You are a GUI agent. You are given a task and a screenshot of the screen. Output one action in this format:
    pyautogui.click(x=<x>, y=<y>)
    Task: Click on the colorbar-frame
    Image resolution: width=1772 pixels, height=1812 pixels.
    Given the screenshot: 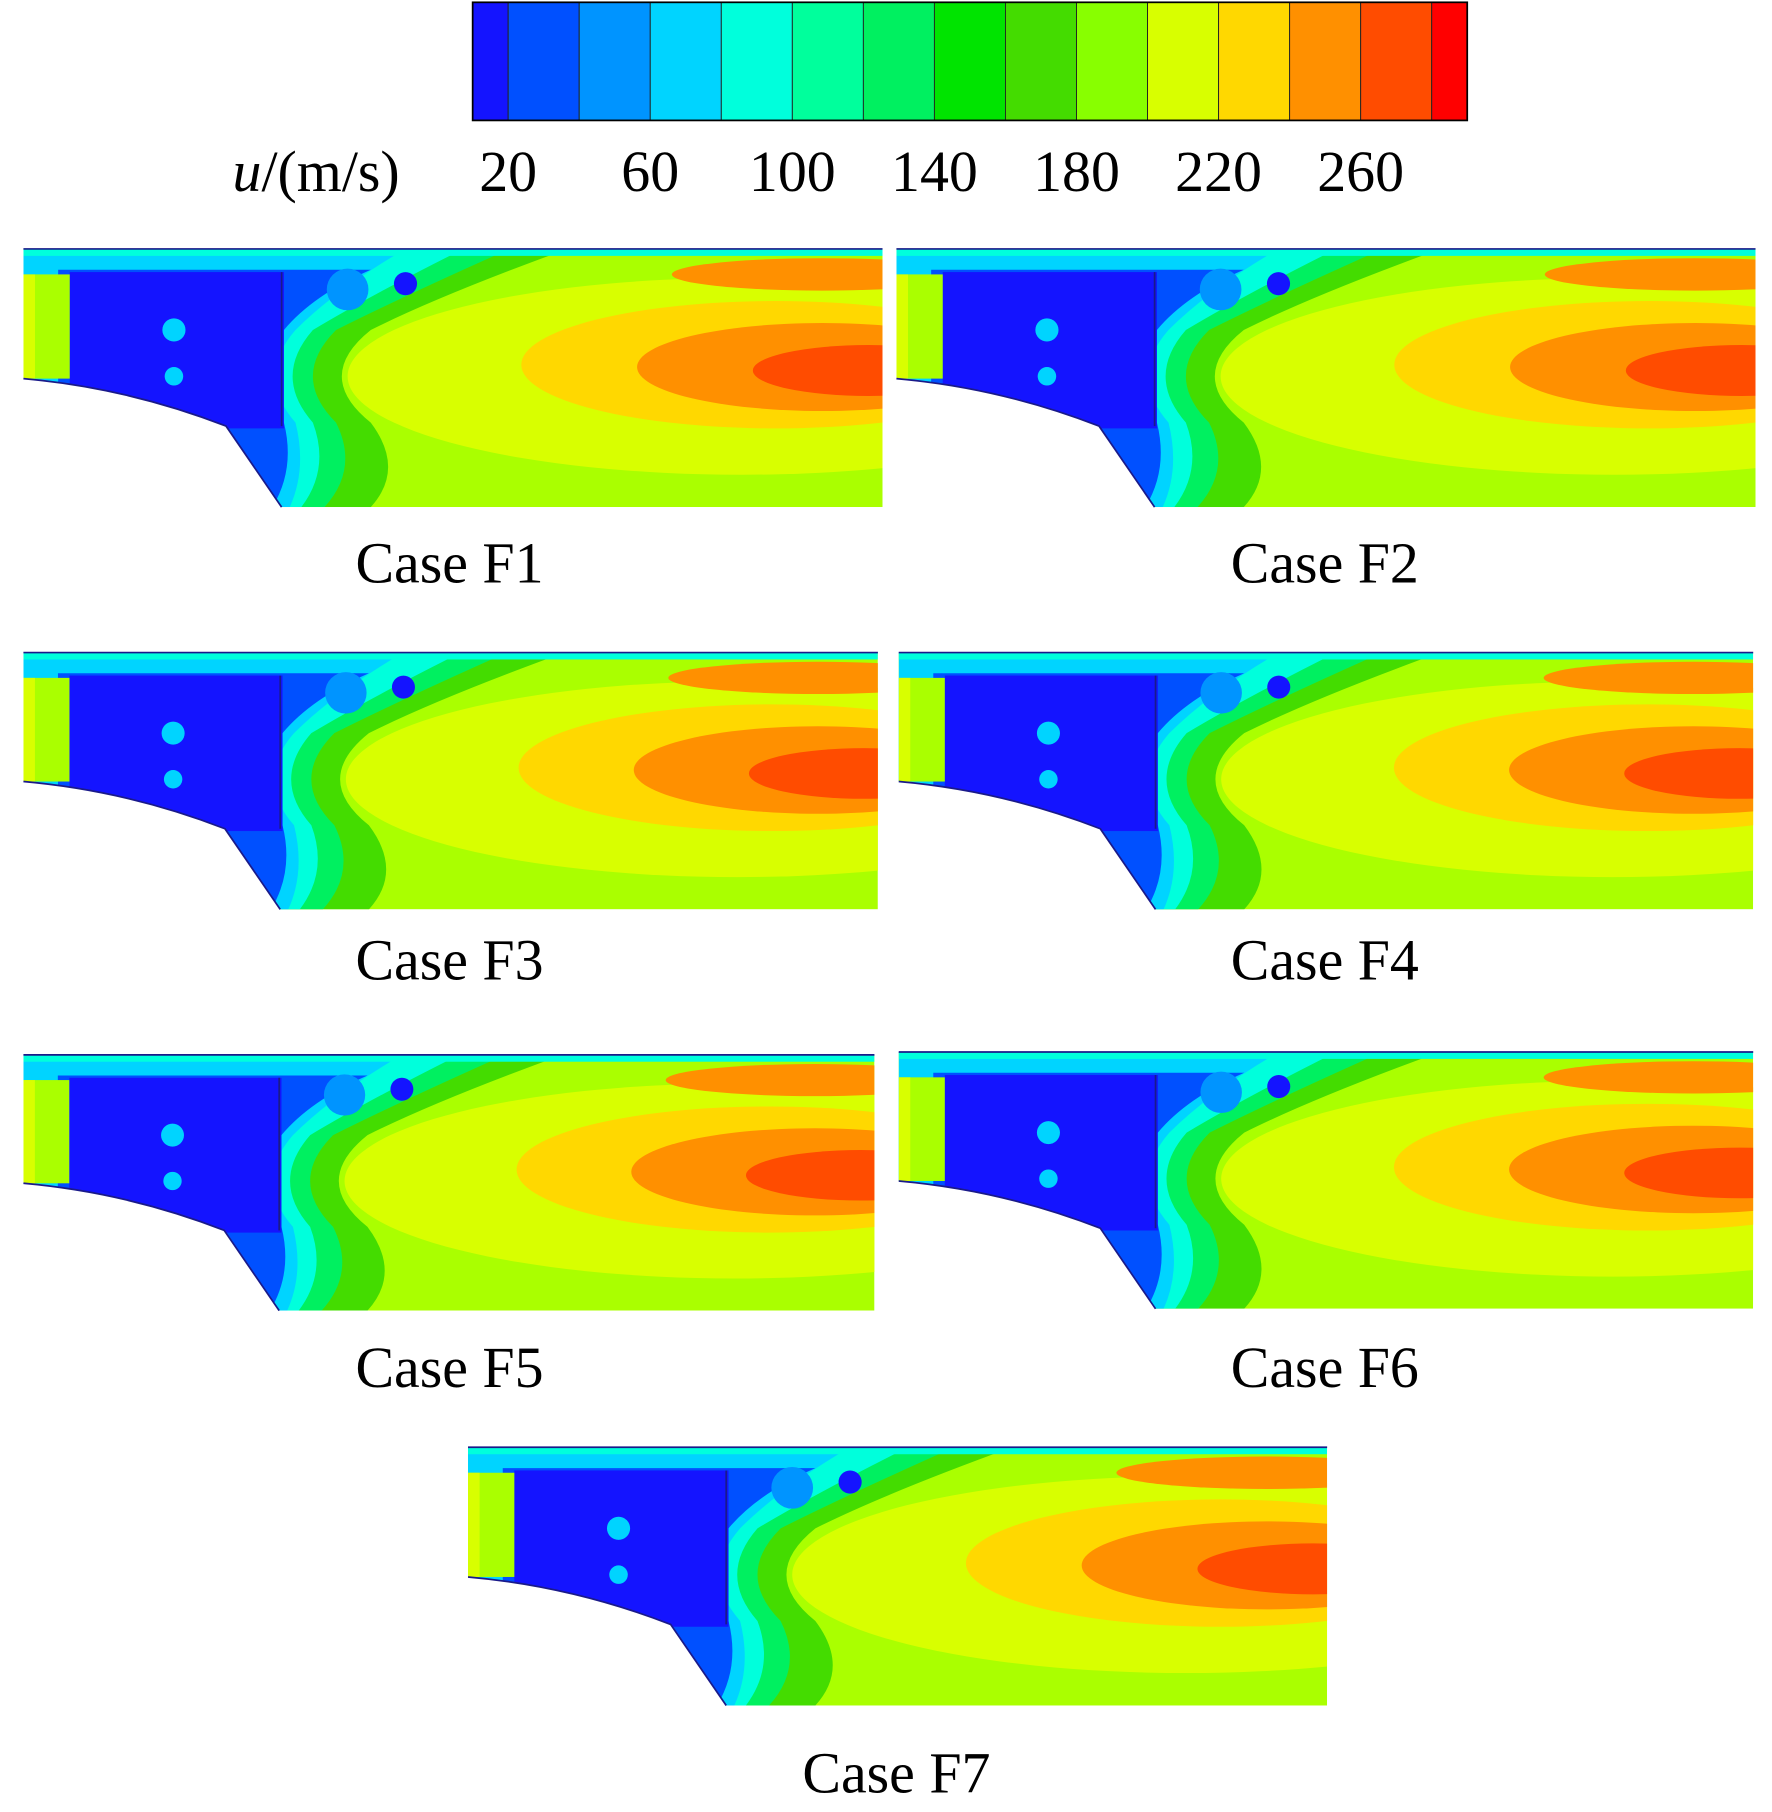 What is the action you would take?
    pyautogui.click(x=970, y=61)
    